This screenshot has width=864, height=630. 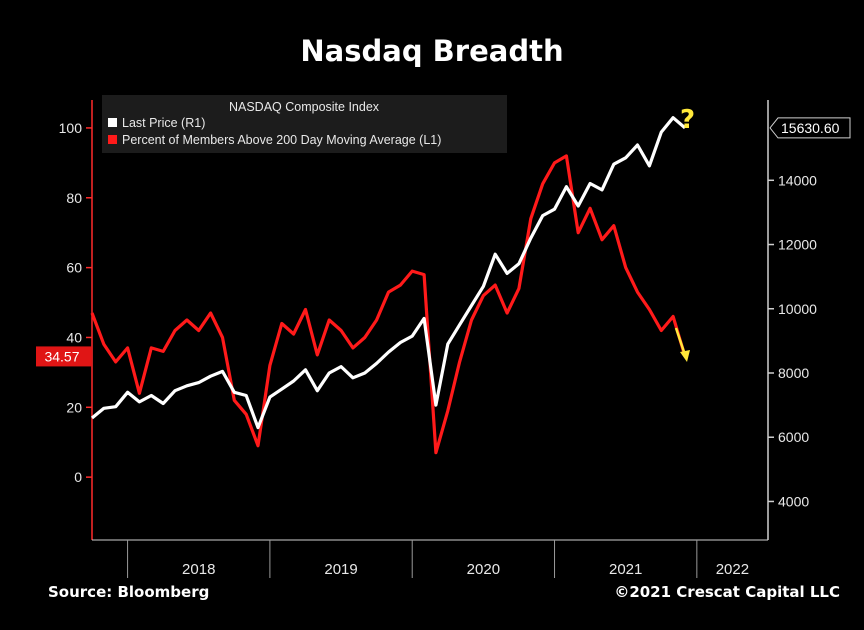 I want to click on down-arrow-icon, so click(x=682, y=344).